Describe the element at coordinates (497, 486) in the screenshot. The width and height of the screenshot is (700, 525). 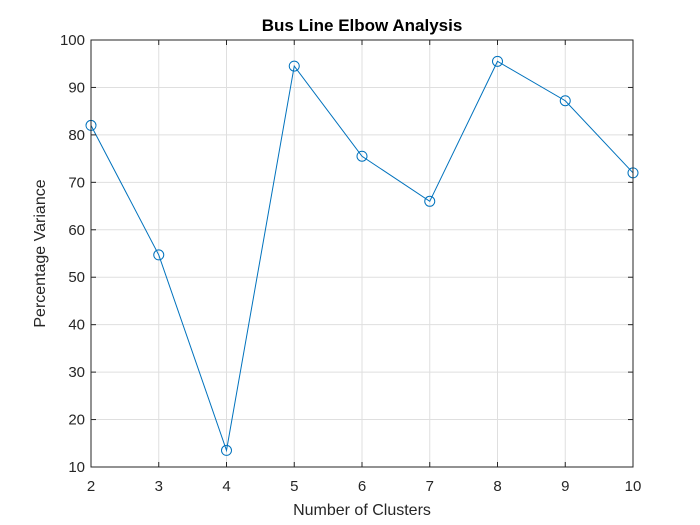
I see `x-tick-label: 8` at that location.